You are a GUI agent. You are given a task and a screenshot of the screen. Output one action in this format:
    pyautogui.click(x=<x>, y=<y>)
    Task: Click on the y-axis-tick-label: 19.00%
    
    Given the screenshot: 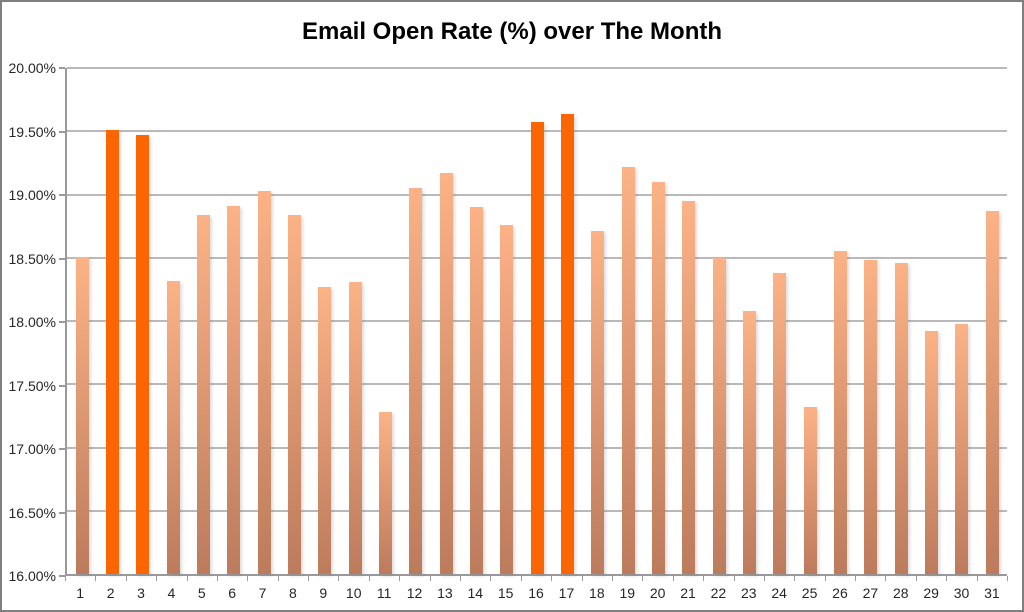 What is the action you would take?
    pyautogui.click(x=32, y=195)
    